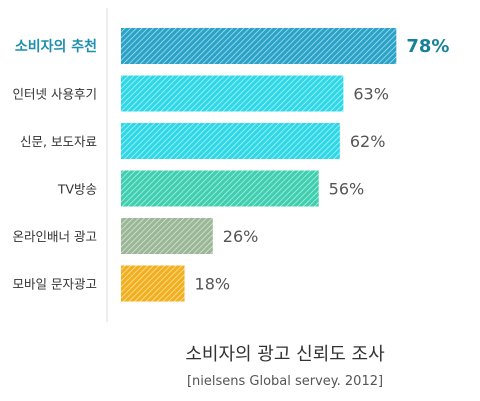 Image resolution: width=480 pixels, height=401 pixels. Describe the element at coordinates (241, 236) in the screenshot. I see `value-label: 26%` at that location.